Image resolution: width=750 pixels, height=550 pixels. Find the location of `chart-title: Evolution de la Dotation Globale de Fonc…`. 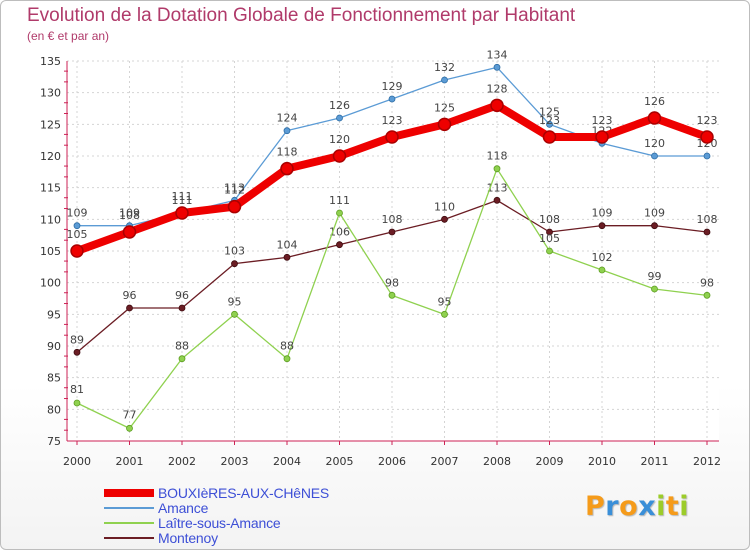

chart-title: Evolution de la Dotation Globale de Fonc… is located at coordinates (301, 15).